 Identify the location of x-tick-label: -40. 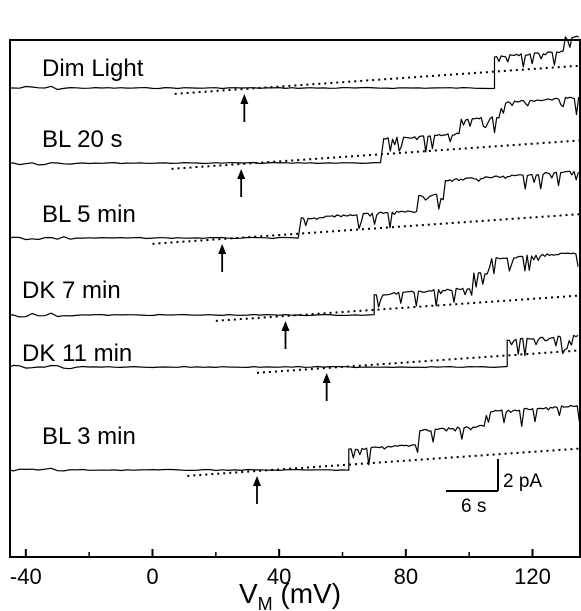
(26, 576).